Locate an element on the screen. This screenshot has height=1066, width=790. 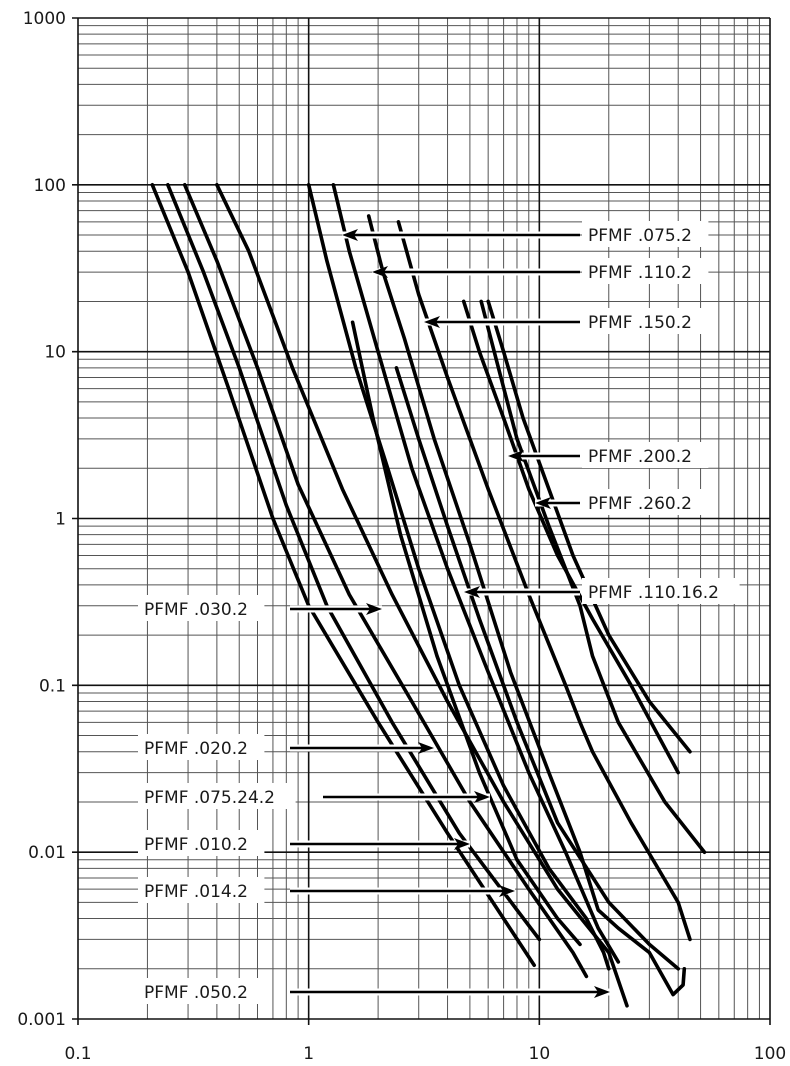
curve-label: PFMF .010.2 is located at coordinates (196, 845).